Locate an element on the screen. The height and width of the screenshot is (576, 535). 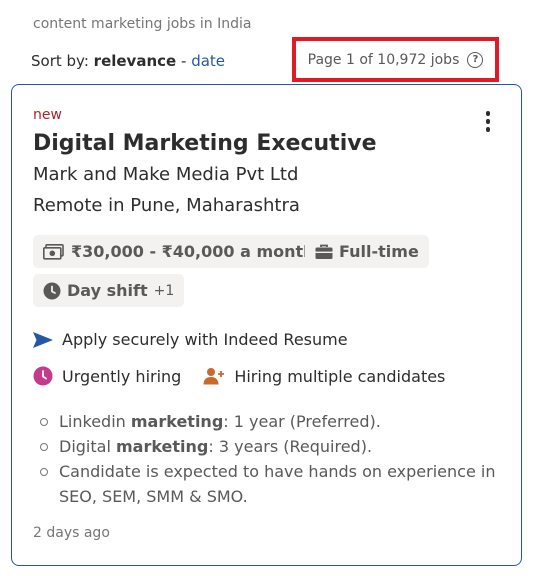
question-circle-icon: ? is located at coordinates (475, 59).